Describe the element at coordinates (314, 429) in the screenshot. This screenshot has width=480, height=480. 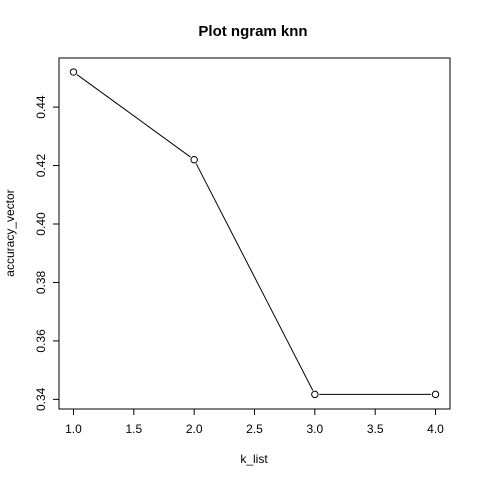
I see `x-tick-label: 3.0` at that location.